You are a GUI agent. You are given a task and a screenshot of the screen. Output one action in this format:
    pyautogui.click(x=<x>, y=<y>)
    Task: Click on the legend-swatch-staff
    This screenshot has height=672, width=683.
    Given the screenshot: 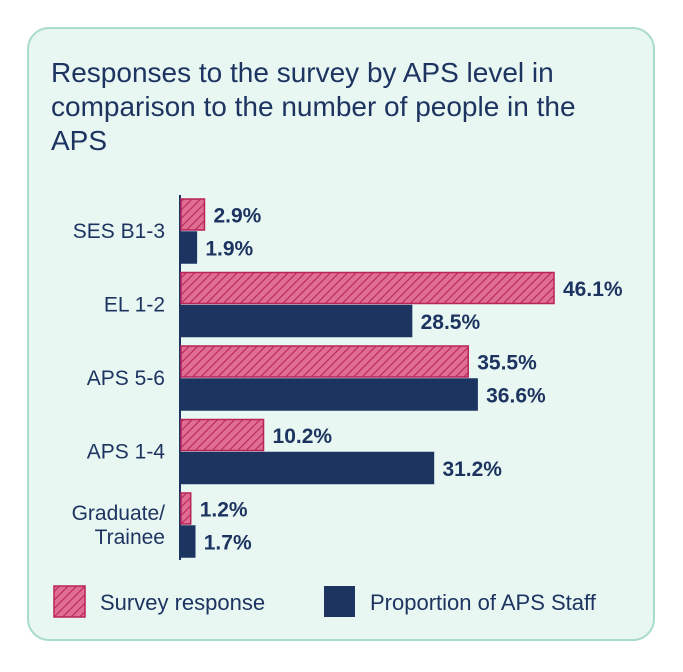 What is the action you would take?
    pyautogui.click(x=339, y=601)
    